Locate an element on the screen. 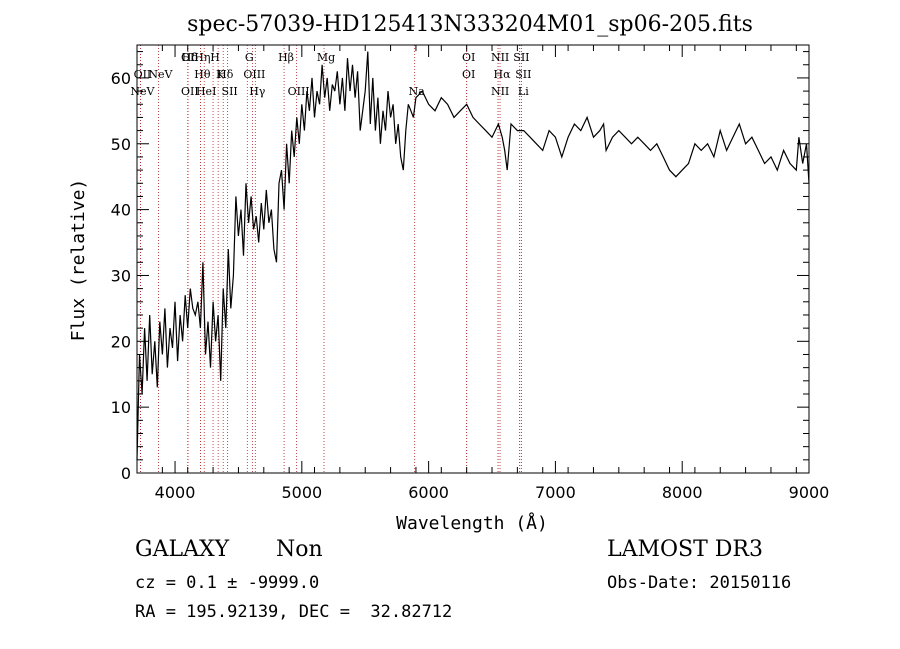  emission-line-label: Hβ is located at coordinates (286, 57).